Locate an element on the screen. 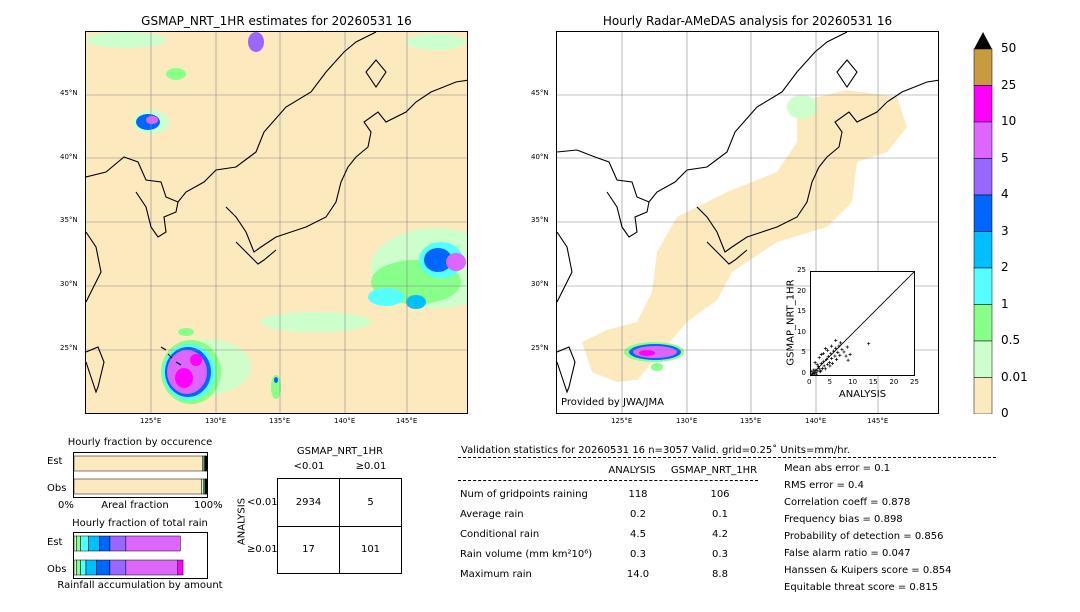 The width and height of the screenshot is (1080, 612). scatter-x-tick-label: 5 is located at coordinates (830, 382).